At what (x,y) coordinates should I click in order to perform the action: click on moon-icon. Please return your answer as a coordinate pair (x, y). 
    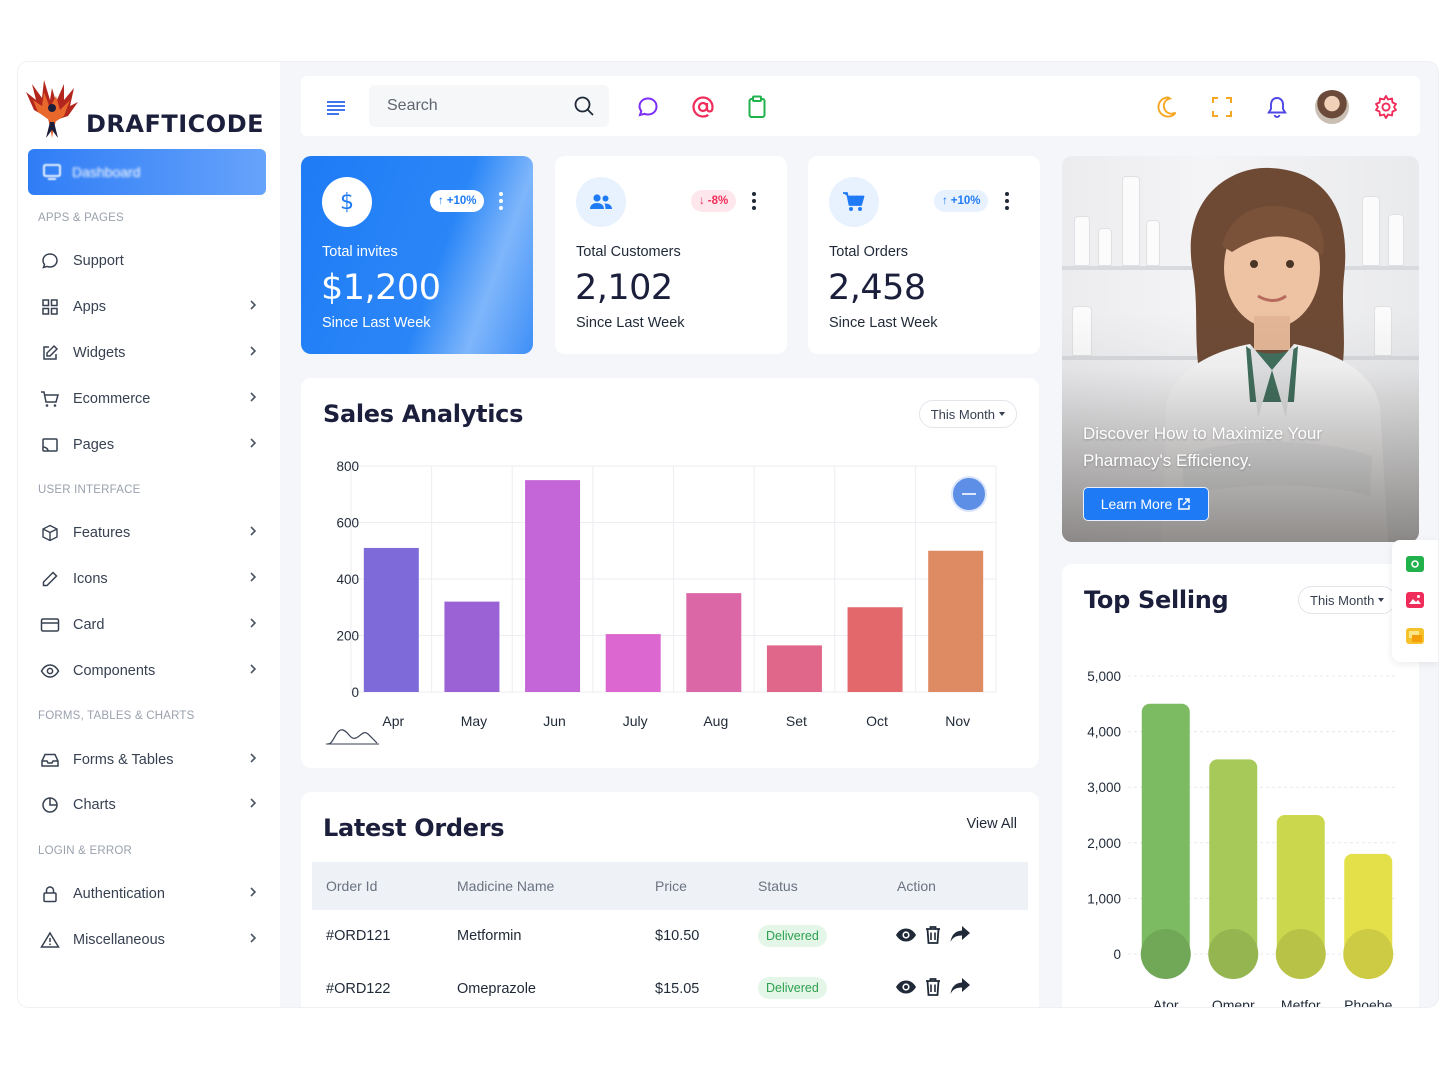
    Looking at the image, I should click on (1167, 107).